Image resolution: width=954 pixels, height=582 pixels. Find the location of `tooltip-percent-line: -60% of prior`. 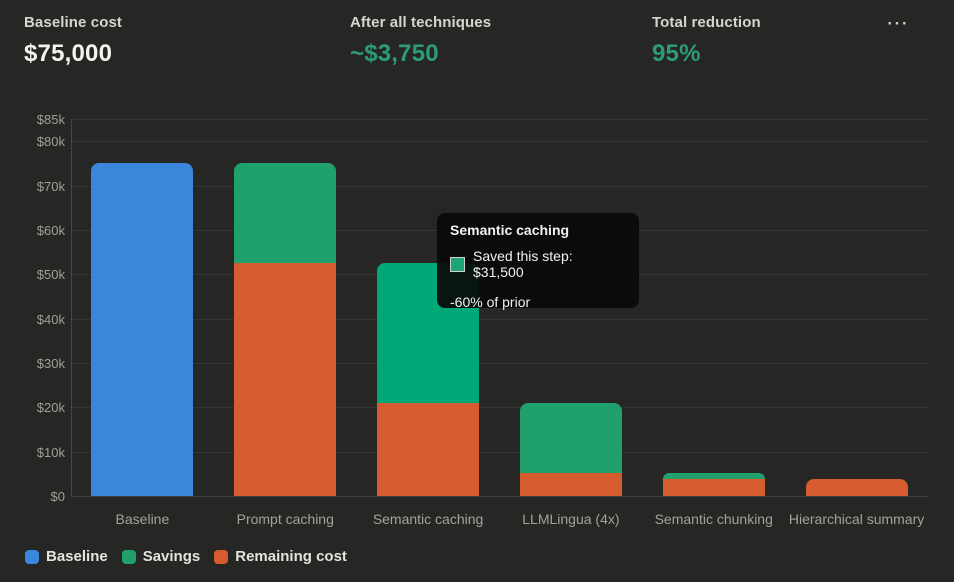

tooltip-percent-line: -60% of prior is located at coordinates (490, 302).